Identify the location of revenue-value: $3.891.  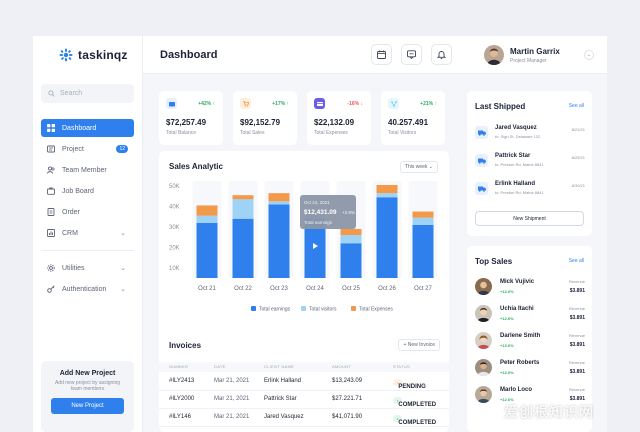
(577, 291).